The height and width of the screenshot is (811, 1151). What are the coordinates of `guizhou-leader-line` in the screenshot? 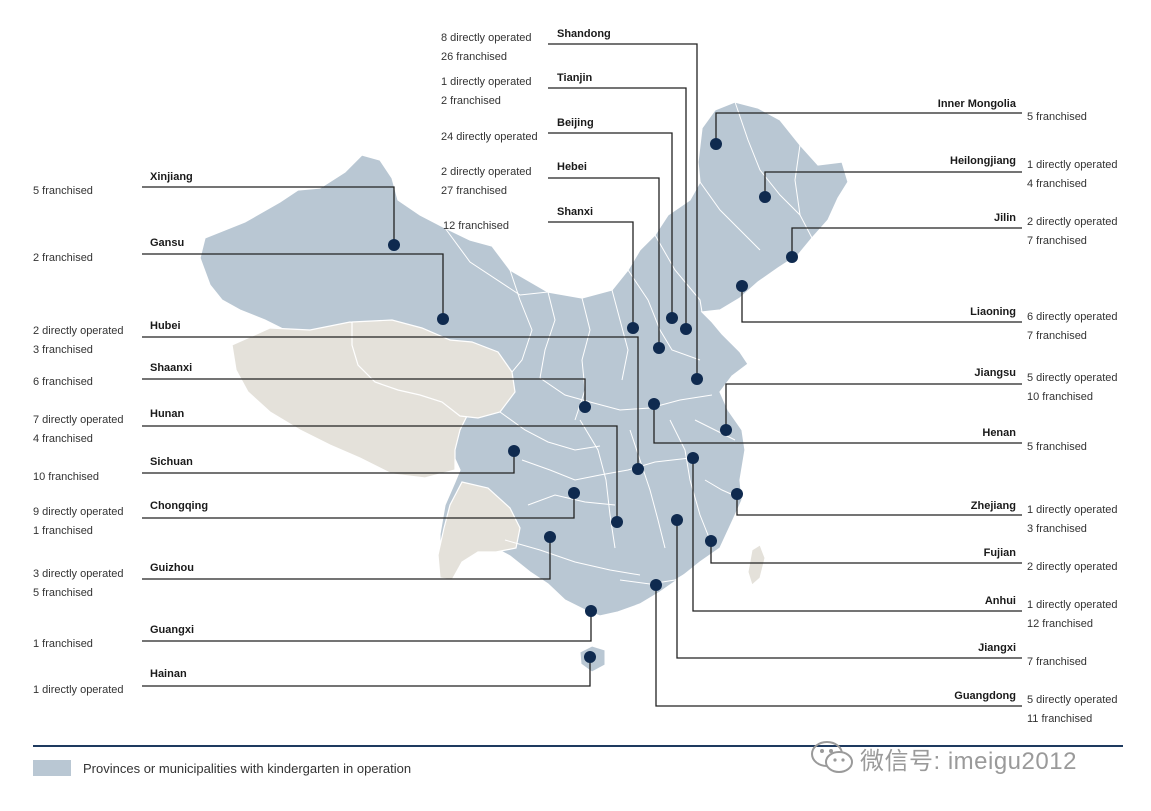 It's located at (346, 558).